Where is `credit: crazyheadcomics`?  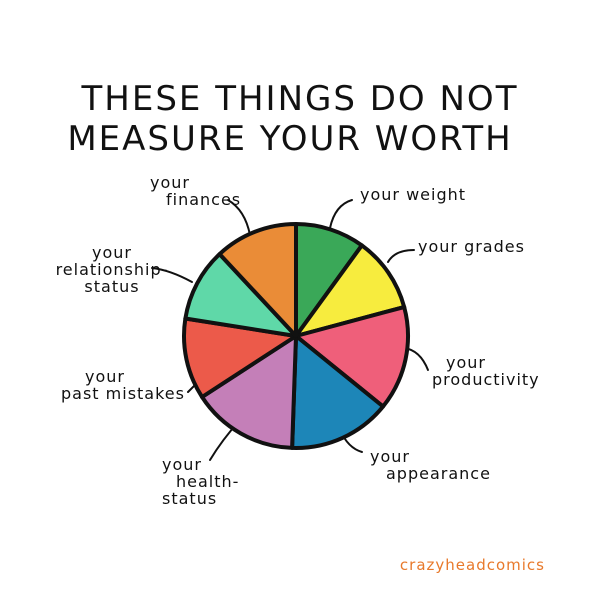 credit: crazyheadcomics is located at coordinates (472, 565).